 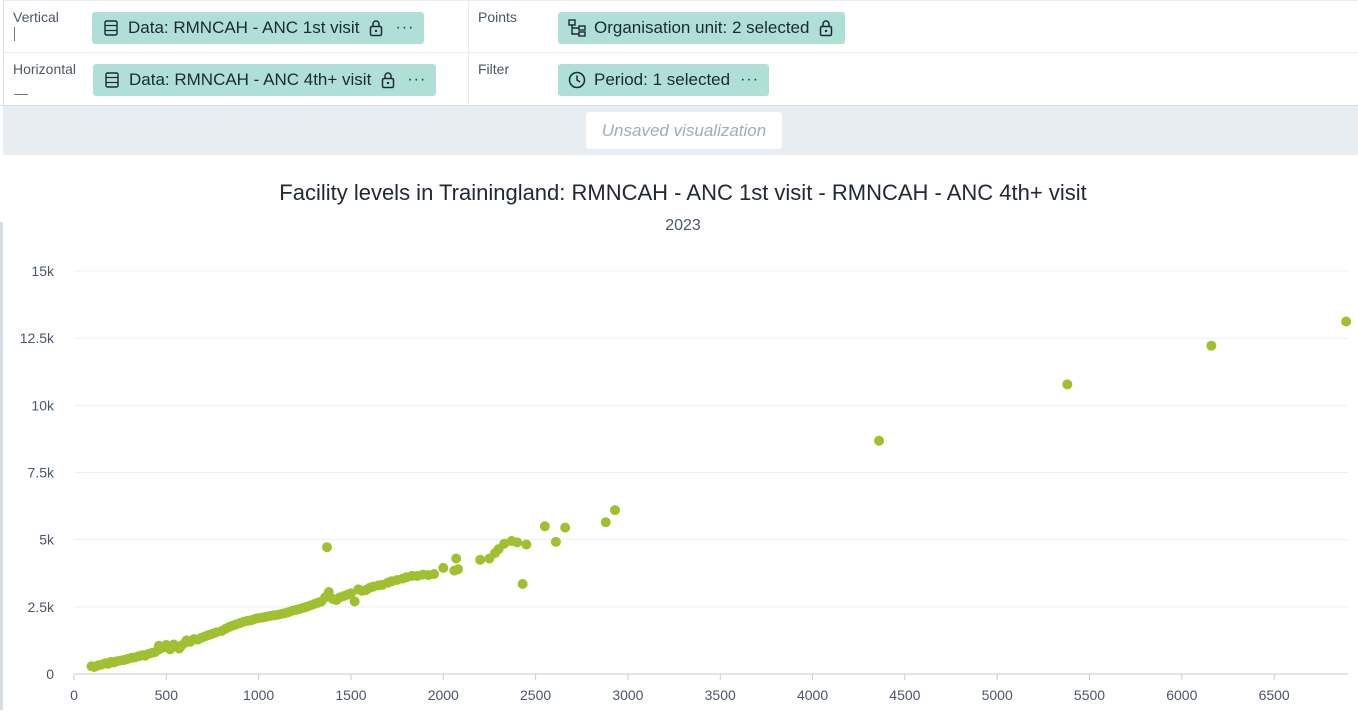 I want to click on y-tick-label: 10k, so click(x=43, y=405).